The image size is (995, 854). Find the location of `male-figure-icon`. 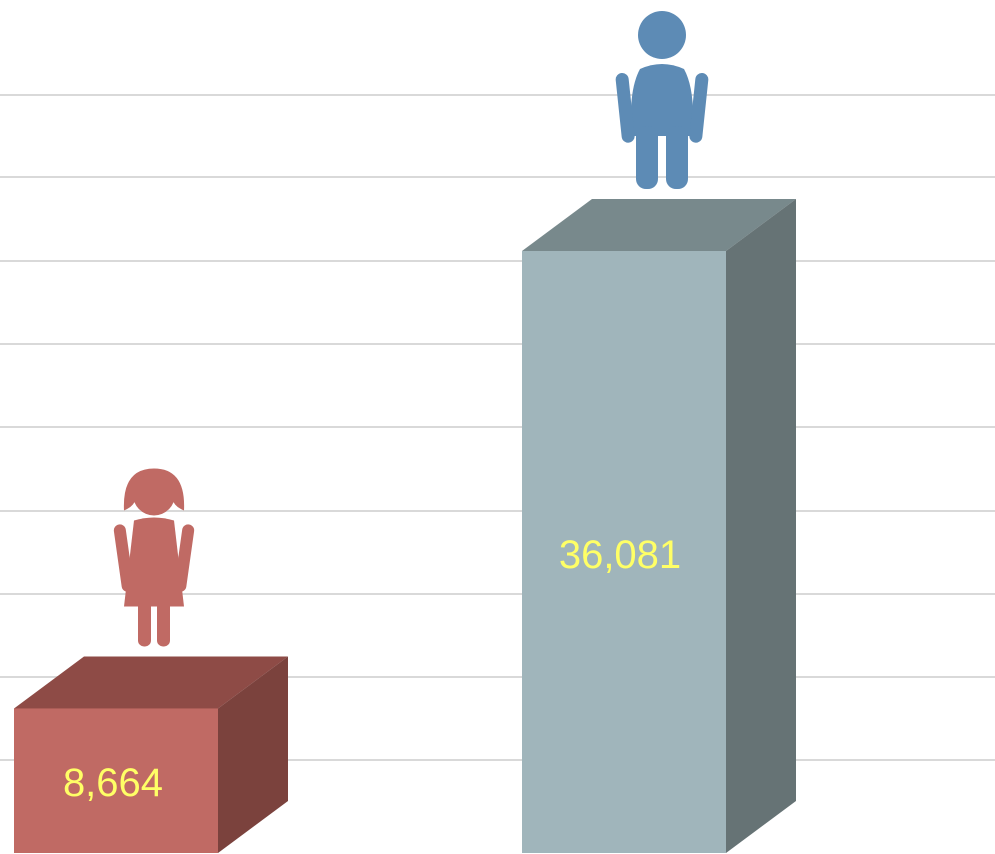

male-figure-icon is located at coordinates (662, 100).